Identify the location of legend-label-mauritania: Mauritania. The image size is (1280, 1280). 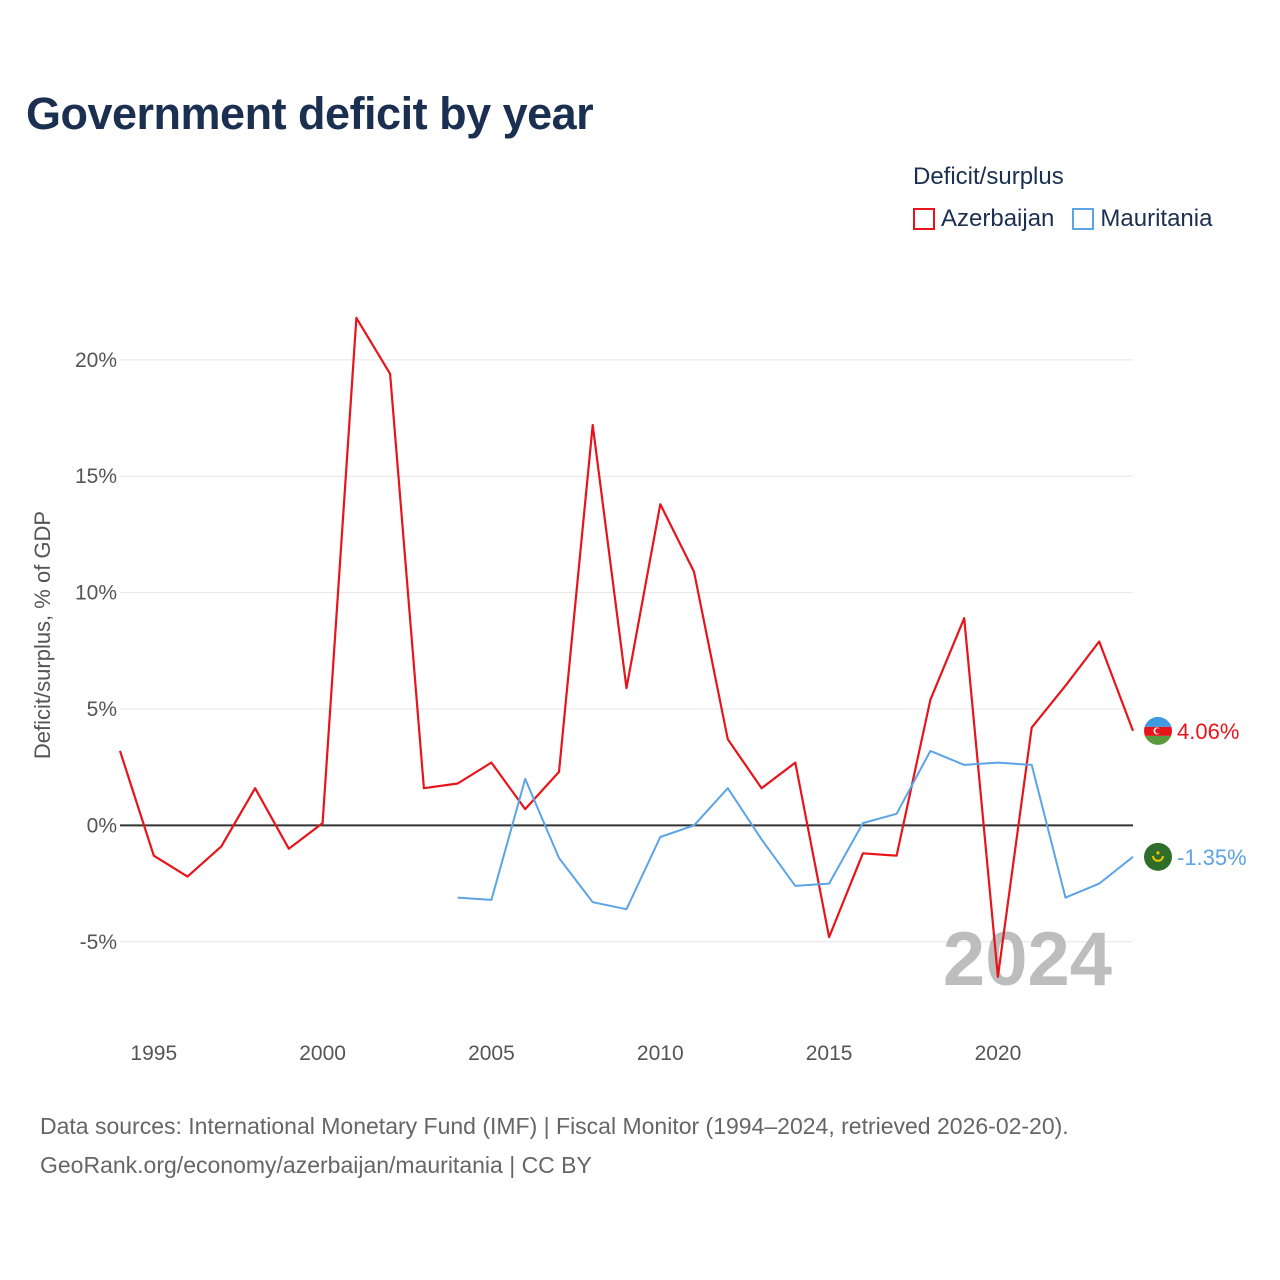
(1156, 218).